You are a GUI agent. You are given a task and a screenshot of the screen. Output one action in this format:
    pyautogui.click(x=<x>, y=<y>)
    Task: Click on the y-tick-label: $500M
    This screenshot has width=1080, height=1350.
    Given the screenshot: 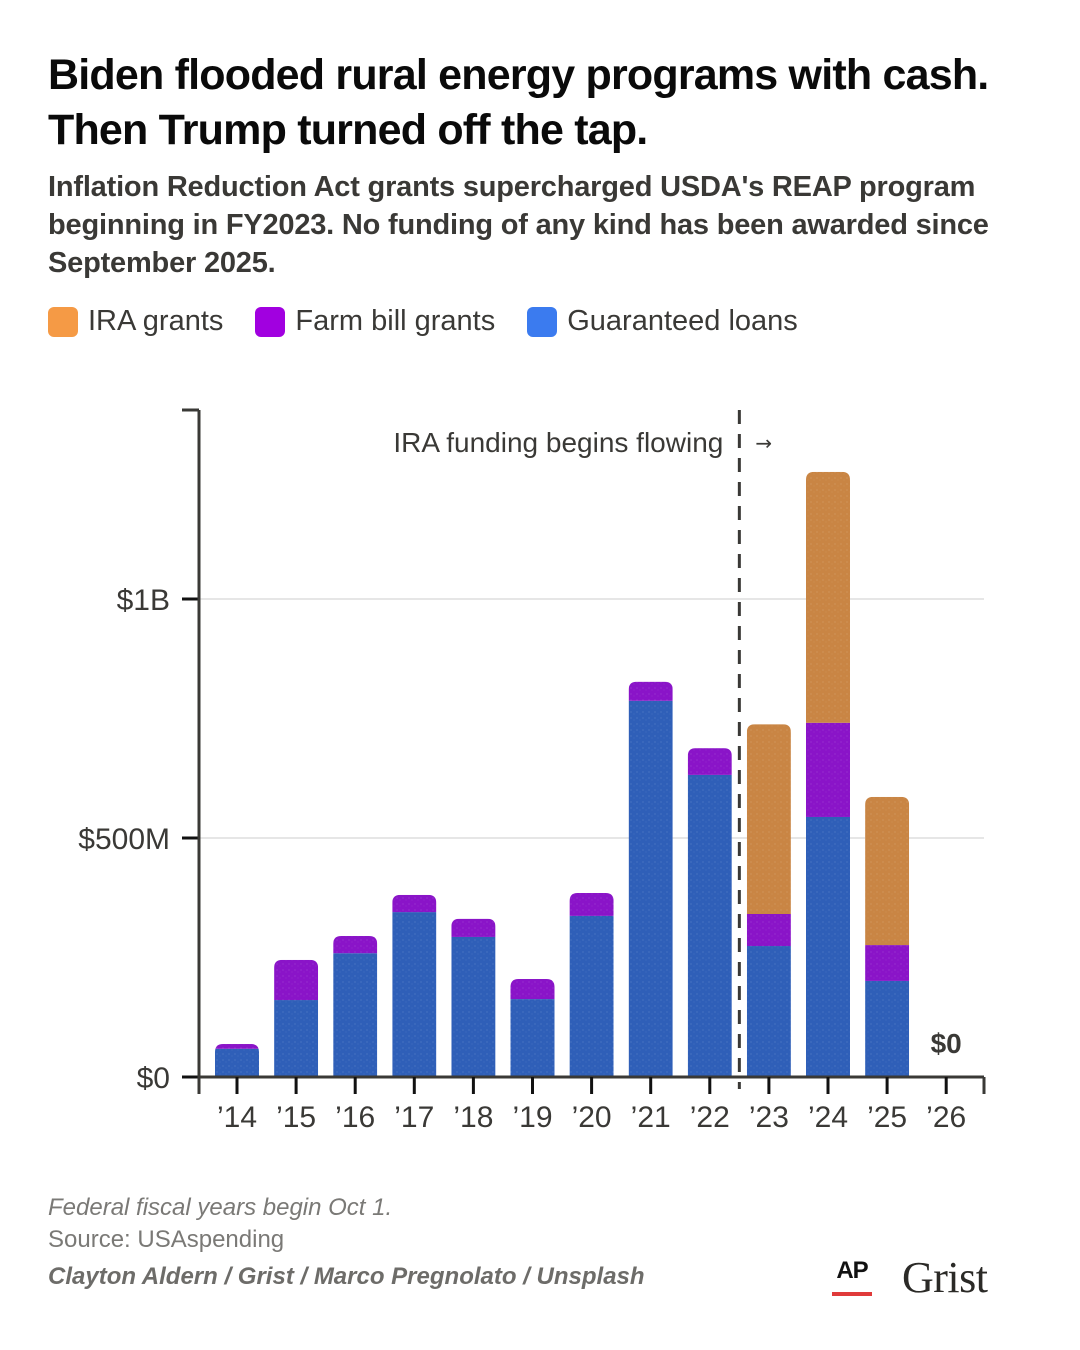 What is the action you would take?
    pyautogui.click(x=124, y=839)
    